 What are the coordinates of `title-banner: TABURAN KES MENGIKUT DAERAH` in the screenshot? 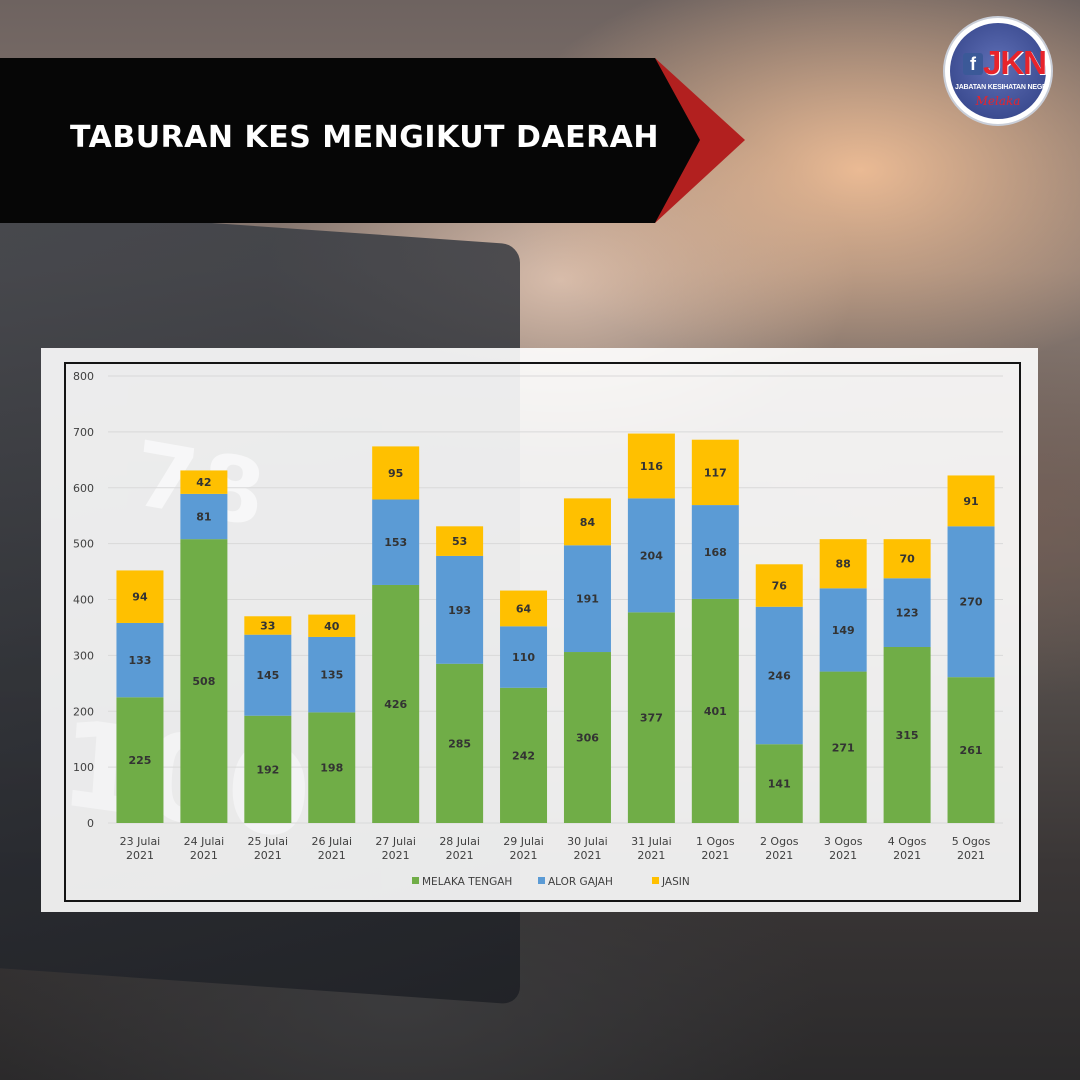 It's located at (372, 140).